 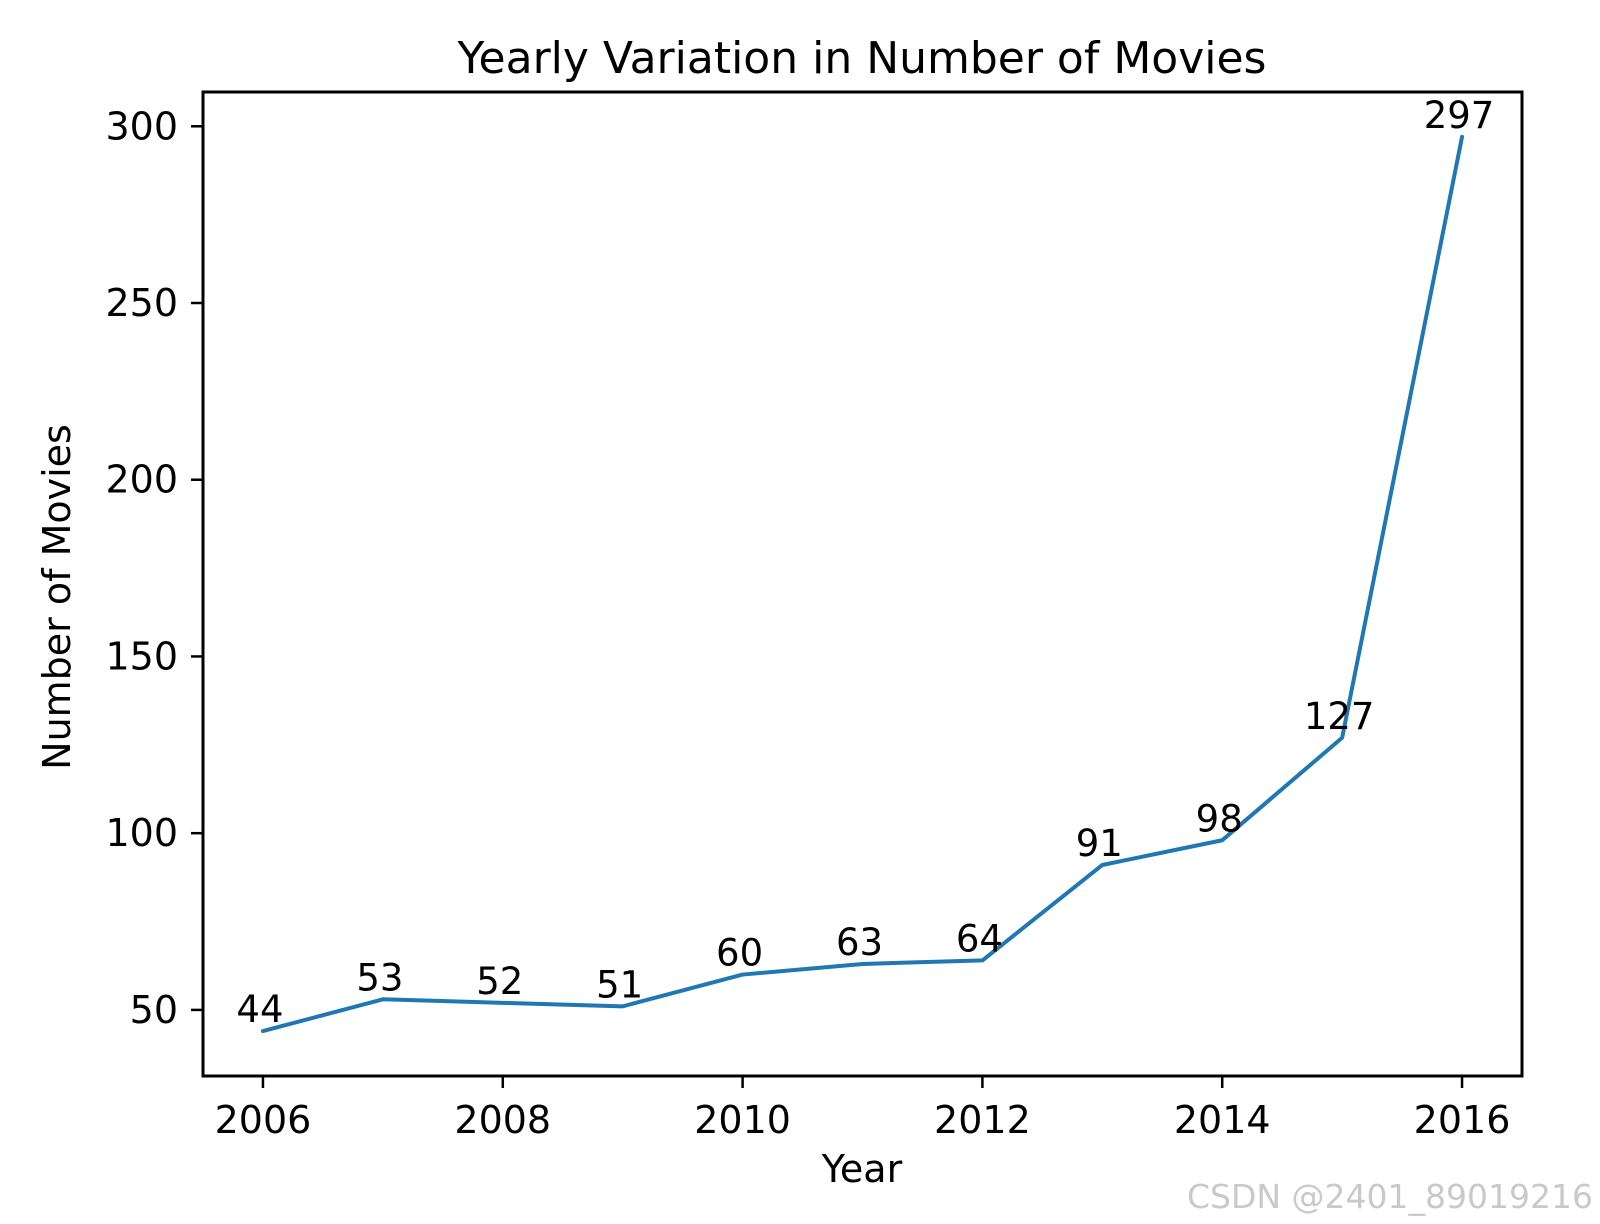 What do you see at coordinates (619, 984) in the screenshot?
I see `data-point-label: 51` at bounding box center [619, 984].